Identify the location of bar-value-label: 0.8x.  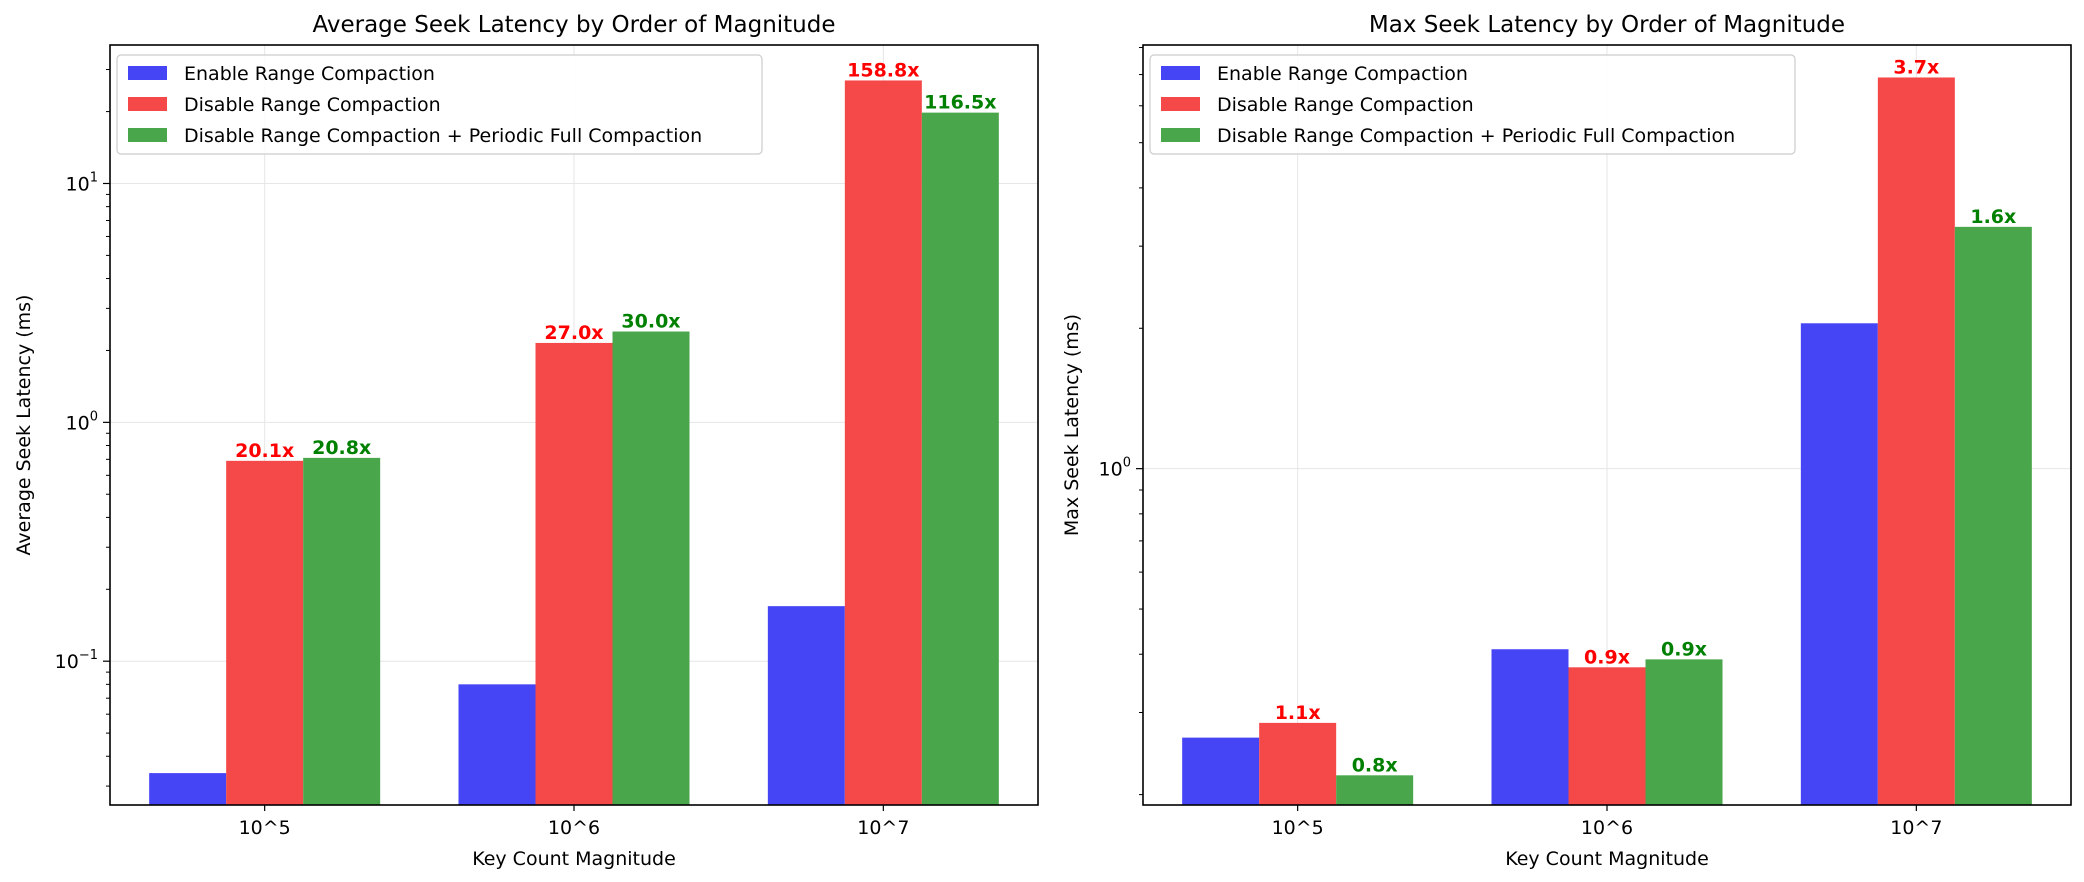
(1375, 765).